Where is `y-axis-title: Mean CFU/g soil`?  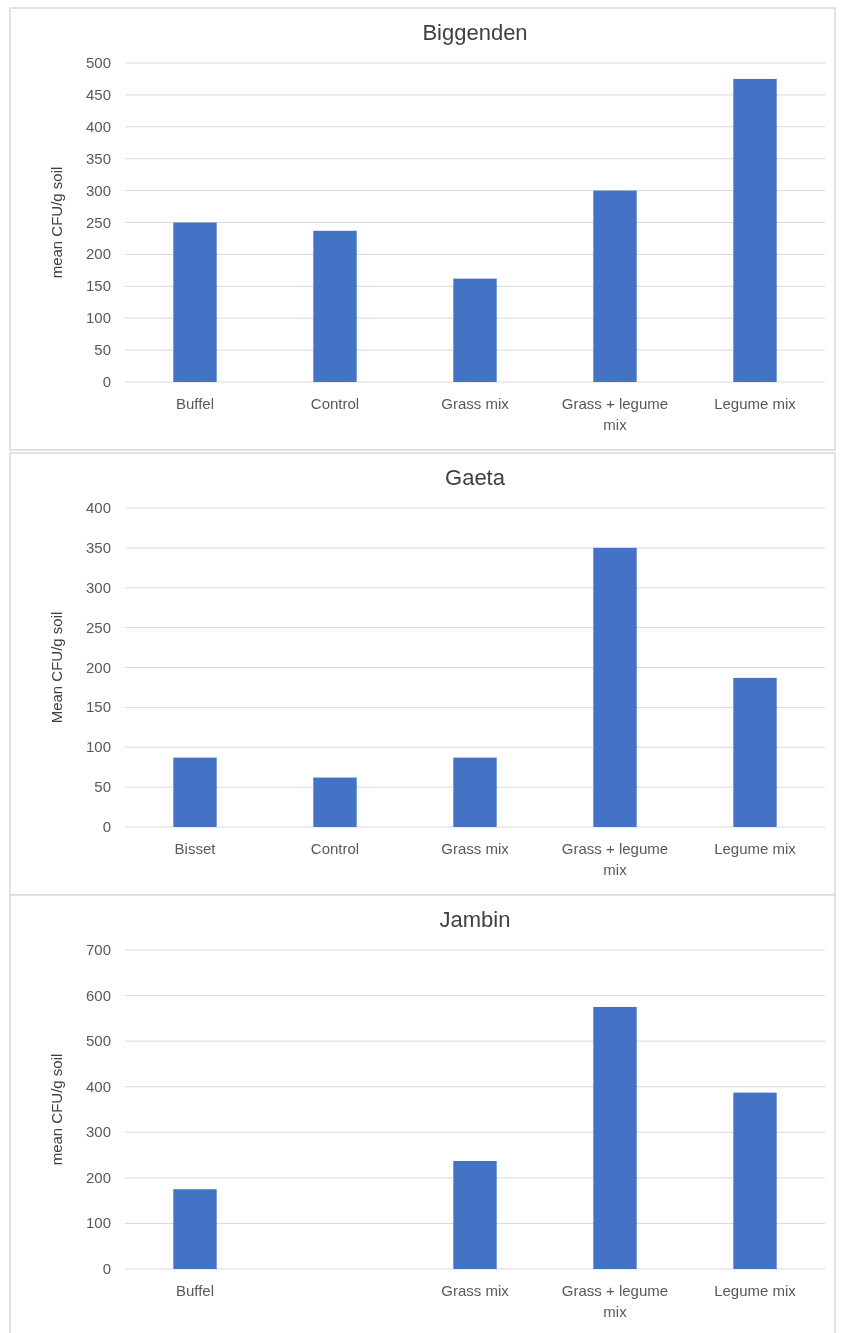
y-axis-title: Mean CFU/g soil is located at coordinates (56, 667).